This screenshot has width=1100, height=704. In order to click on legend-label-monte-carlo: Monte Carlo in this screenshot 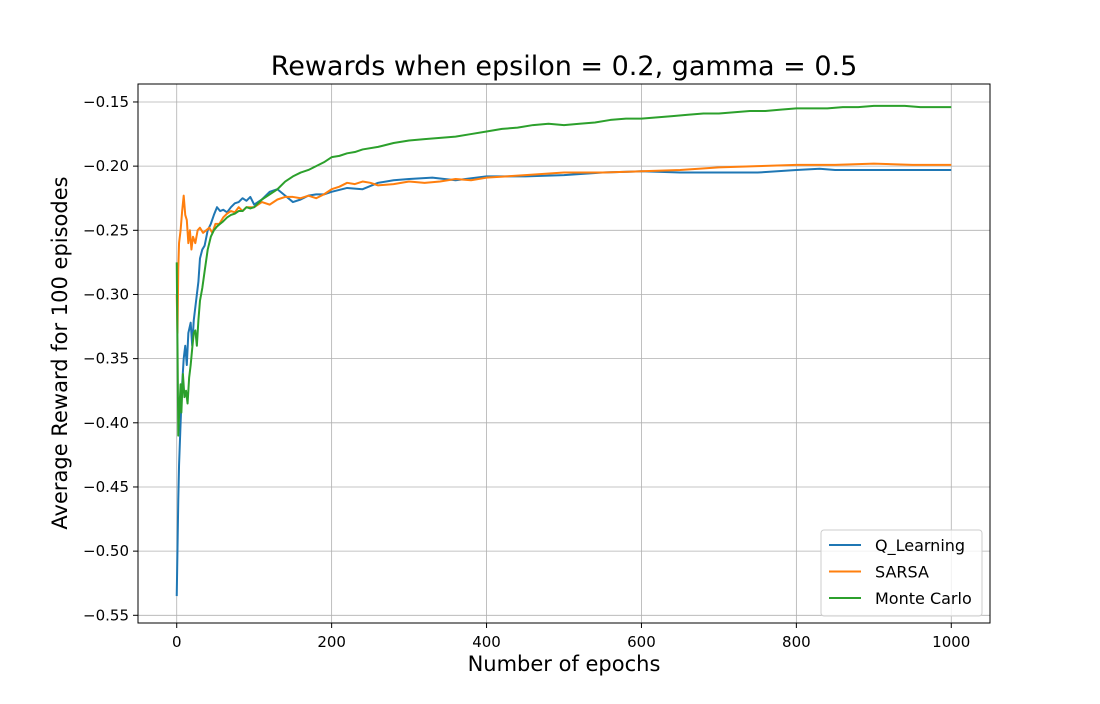, I will do `click(923, 598)`.